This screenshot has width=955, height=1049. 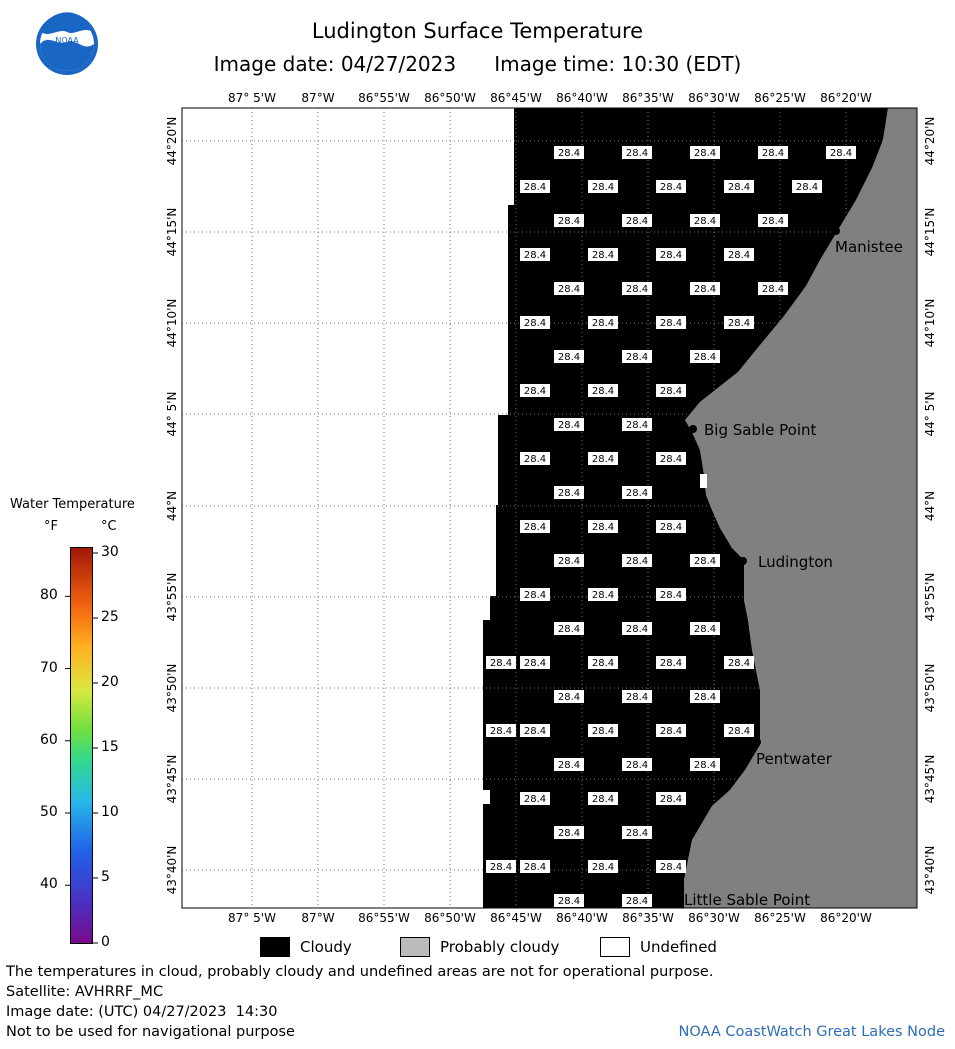 I want to click on latitude-label: 43°55'N, so click(x=172, y=597).